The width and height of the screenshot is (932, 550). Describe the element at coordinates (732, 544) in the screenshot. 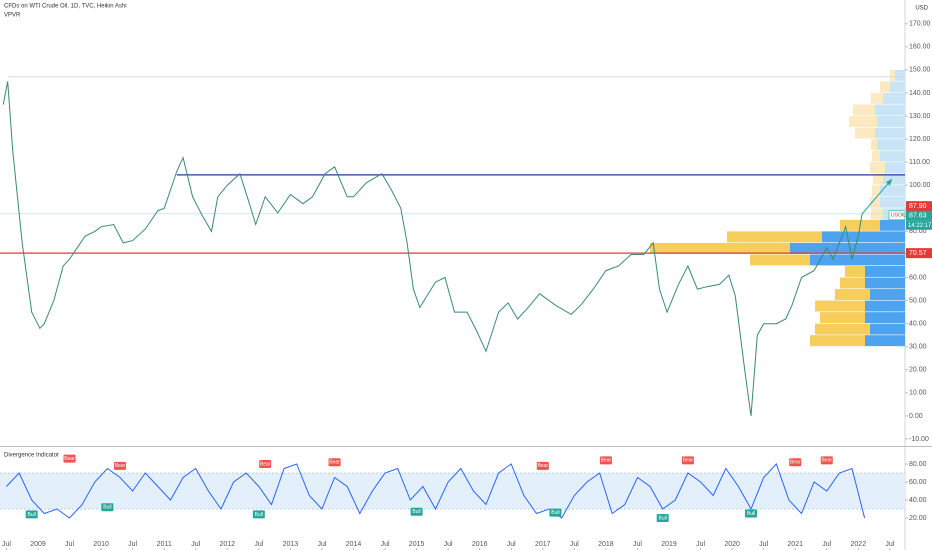

I see `x-tick-label: 2020` at that location.